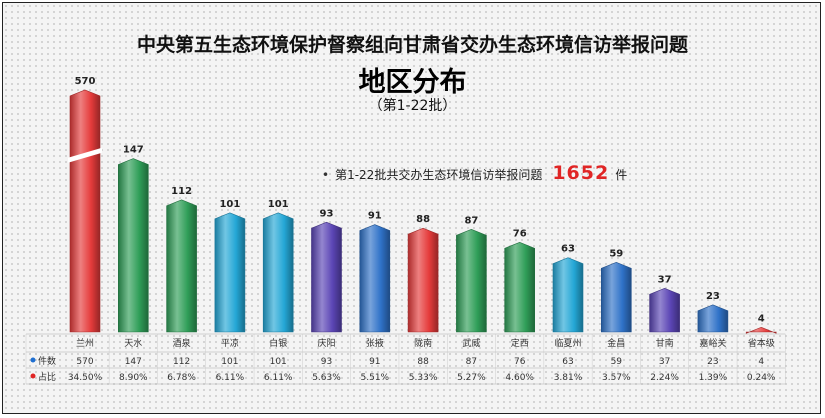 This screenshot has height=418, width=825. Describe the element at coordinates (471, 281) in the screenshot. I see `bar-武威` at that location.